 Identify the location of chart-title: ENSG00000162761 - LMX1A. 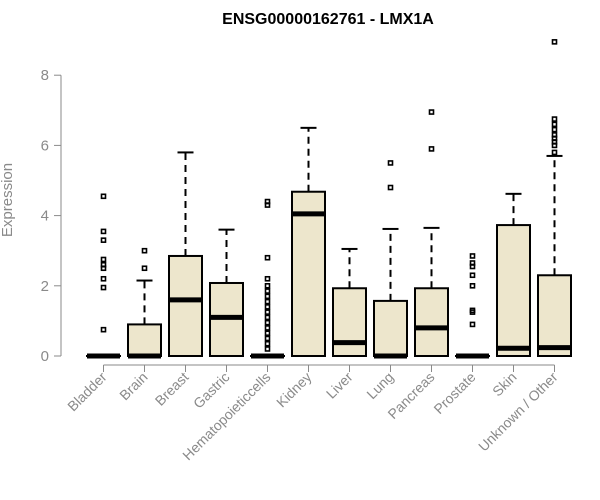
(328, 19).